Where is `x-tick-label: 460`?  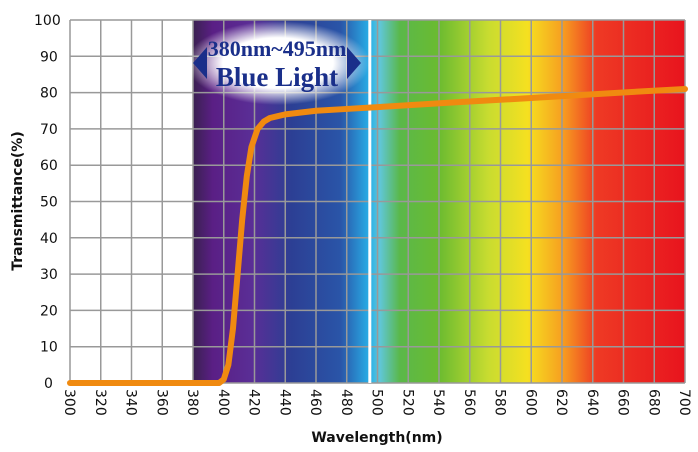
x-tick-label: 460 is located at coordinates (315, 402).